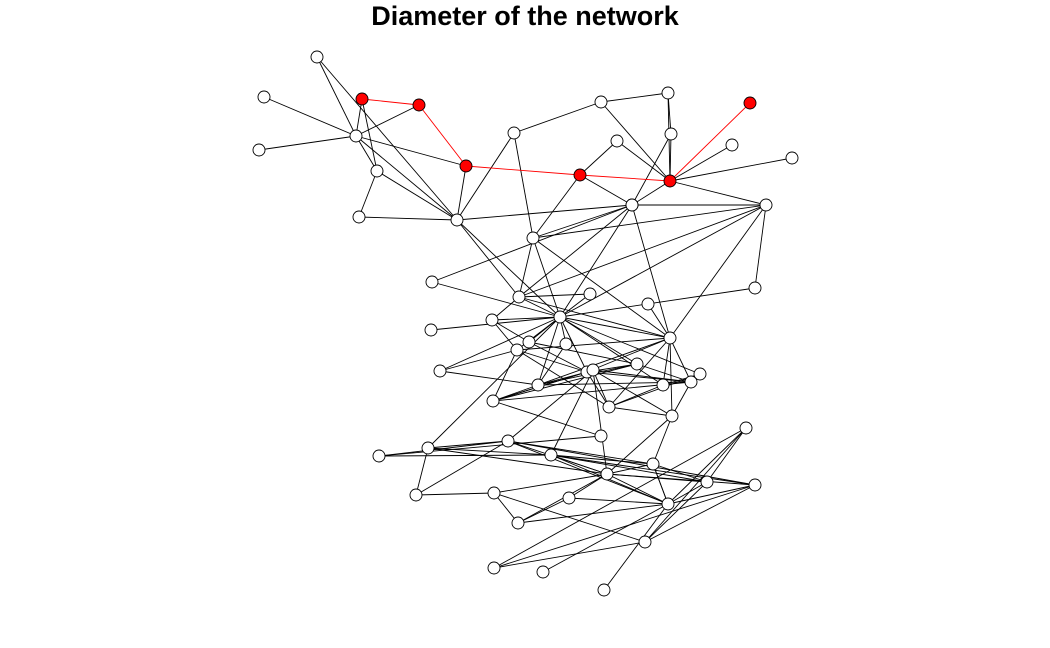 This screenshot has width=1050, height=648. I want to click on node-n39, so click(637, 364).